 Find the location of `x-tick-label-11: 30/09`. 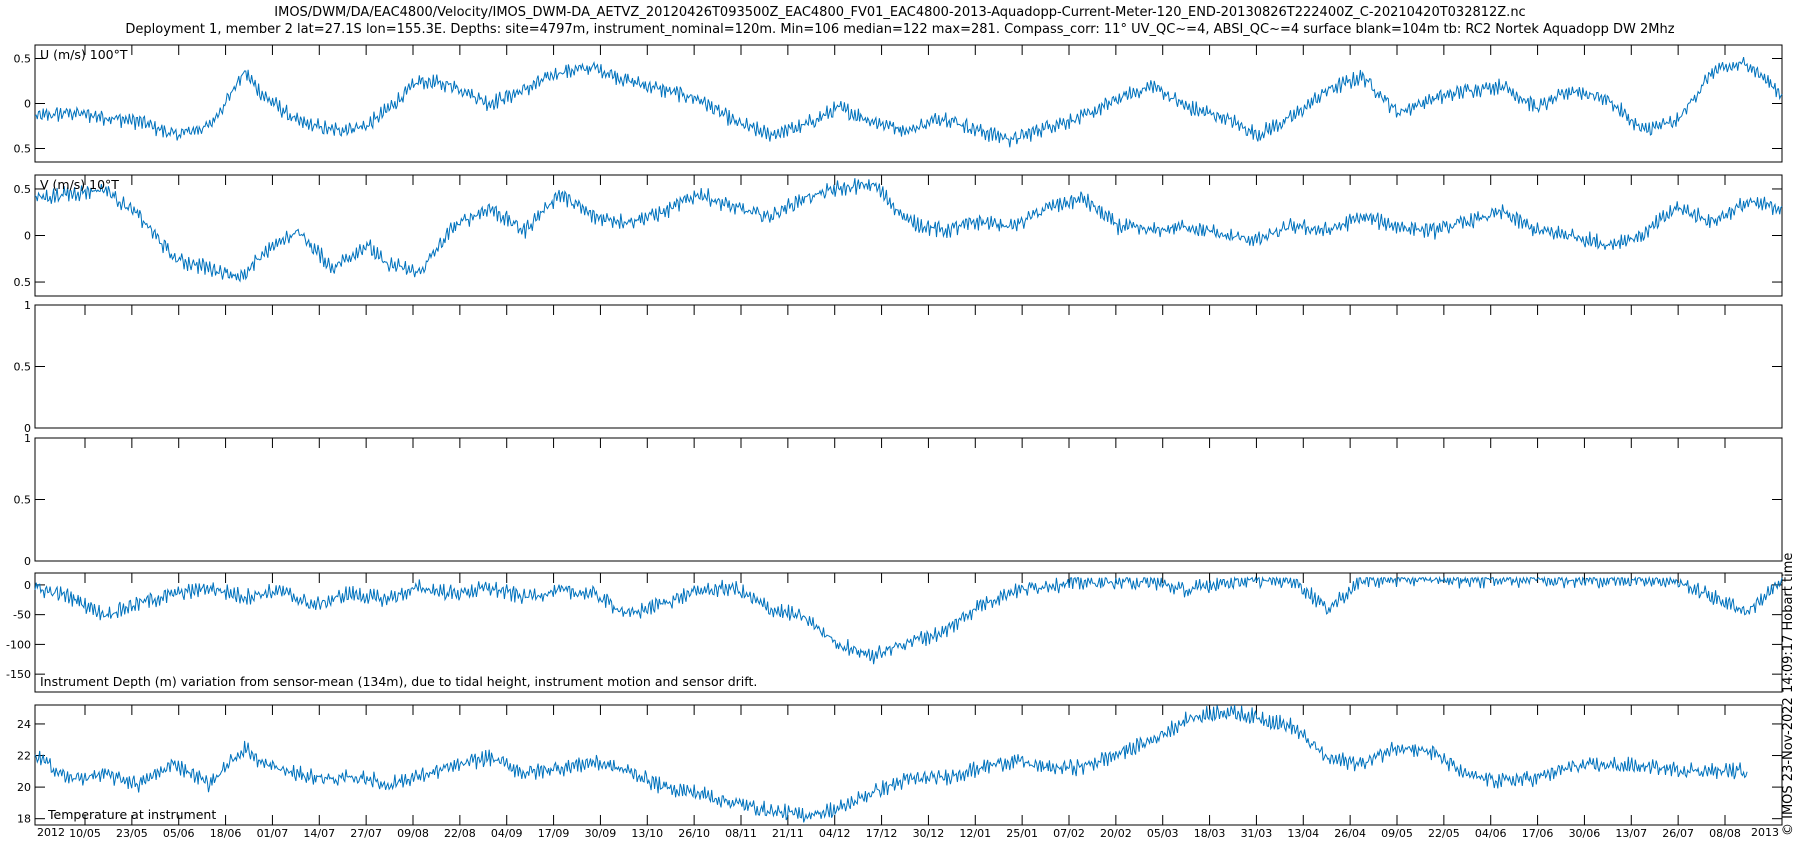

x-tick-label-11: 30/09 is located at coordinates (601, 833).